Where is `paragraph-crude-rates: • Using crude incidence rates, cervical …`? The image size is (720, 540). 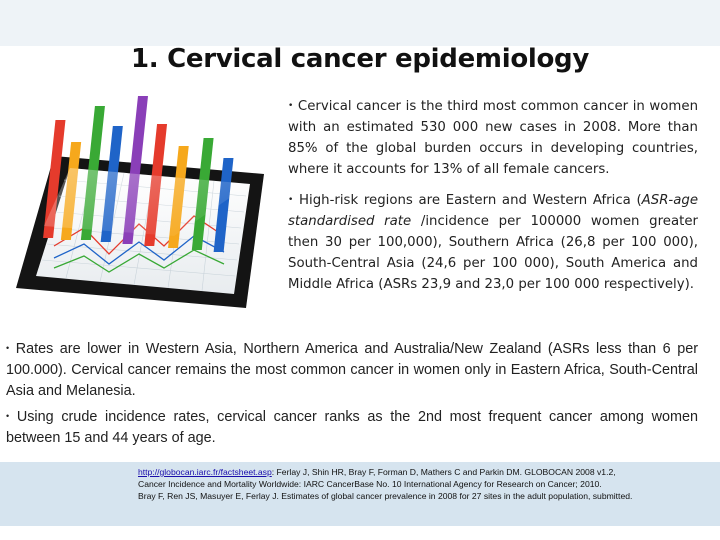
paragraph-crude-rates: • Using crude incidence rates, cervical … is located at coordinates (352, 427).